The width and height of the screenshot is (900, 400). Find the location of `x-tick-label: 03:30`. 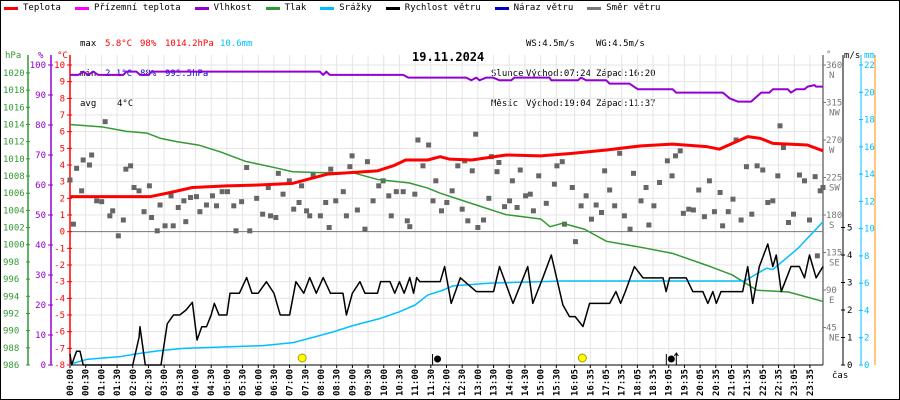

x-tick-label: 03:30 is located at coordinates (181, 382).